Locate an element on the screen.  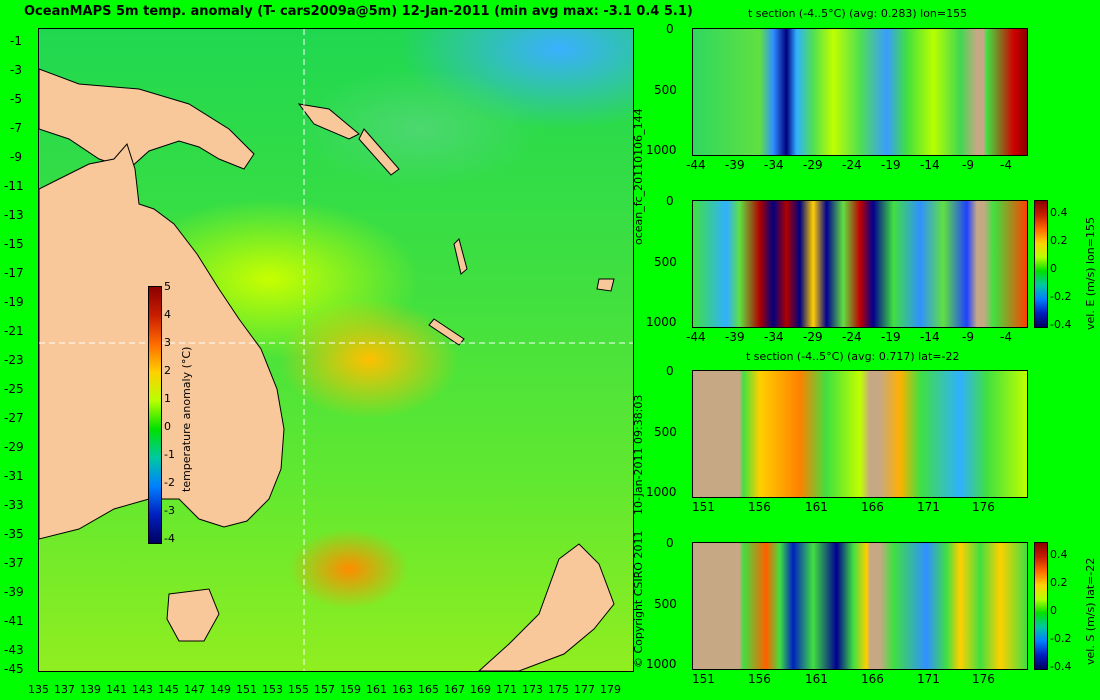
panel4-xtick: 161 is located at coordinates (816, 679).